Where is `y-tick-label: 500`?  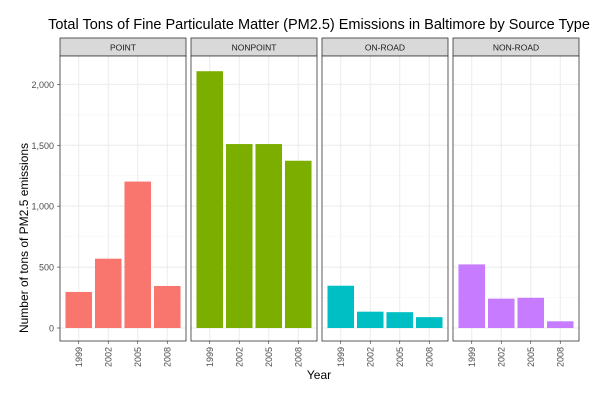 y-tick-label: 500 is located at coordinates (46, 268).